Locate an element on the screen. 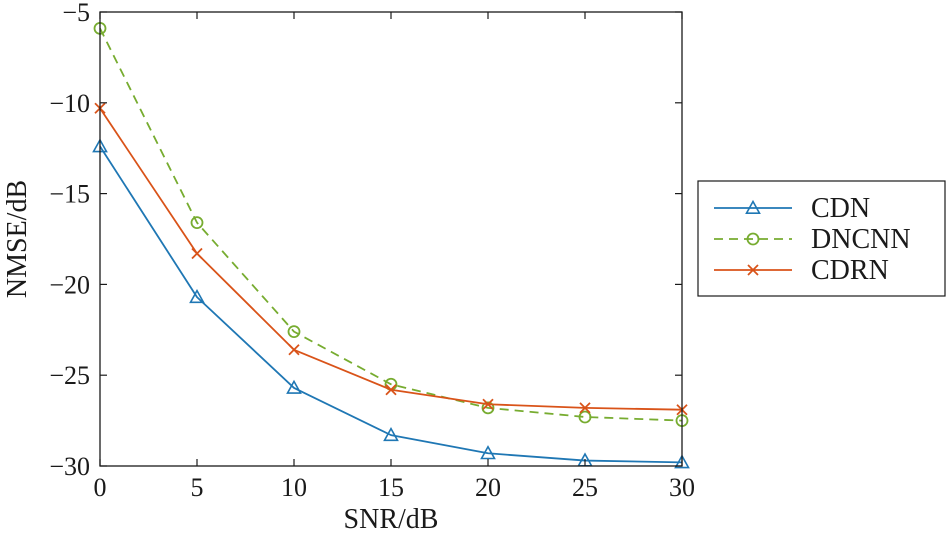  y-tick-label-4: −25 is located at coordinates (69, 375).